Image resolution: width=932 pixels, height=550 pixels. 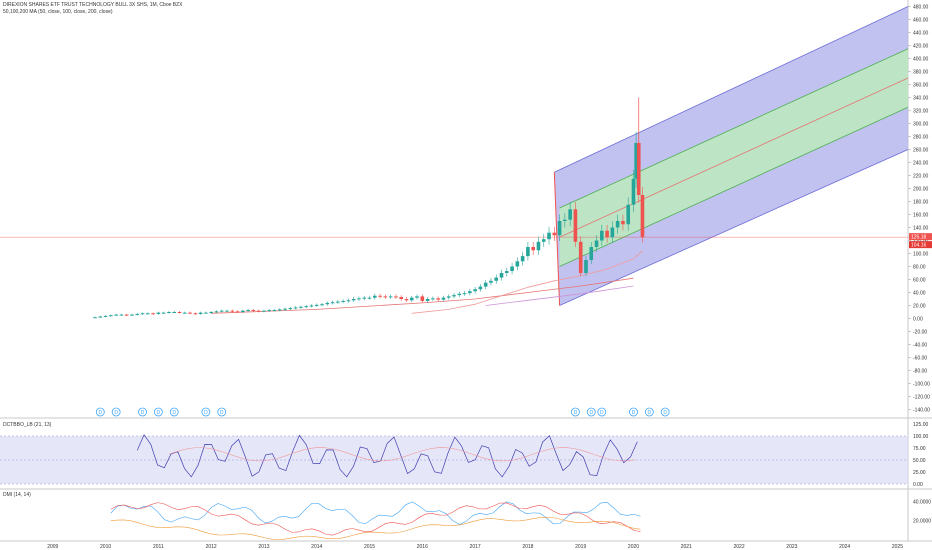 I want to click on y-tick-label: 180.00, so click(x=921, y=202).